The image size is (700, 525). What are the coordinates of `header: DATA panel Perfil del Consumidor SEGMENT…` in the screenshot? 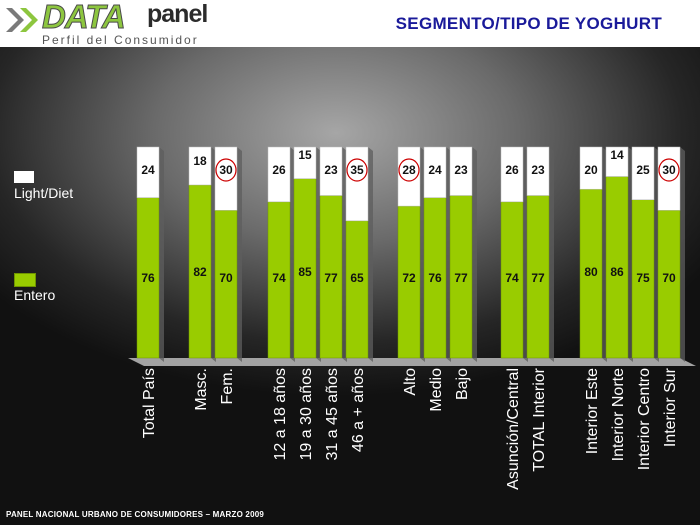 It's located at (350, 23).